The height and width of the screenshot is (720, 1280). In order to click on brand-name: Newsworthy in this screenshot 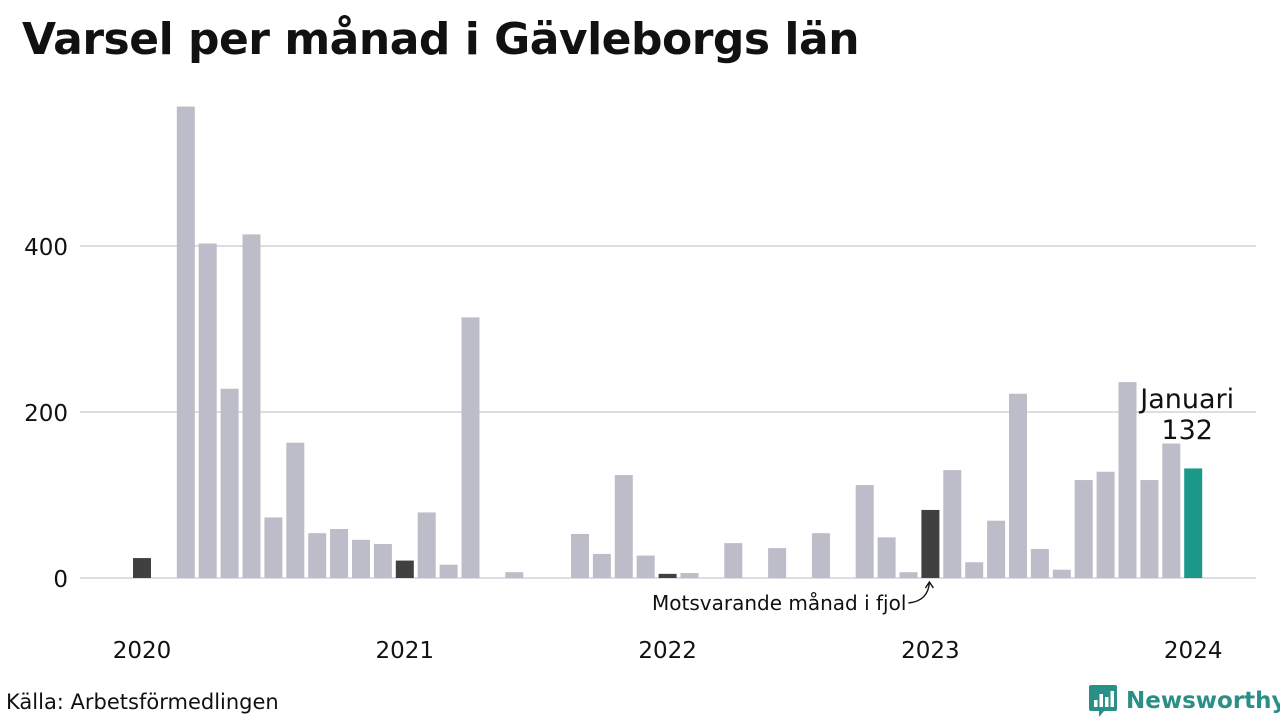, I will do `click(1203, 701)`.